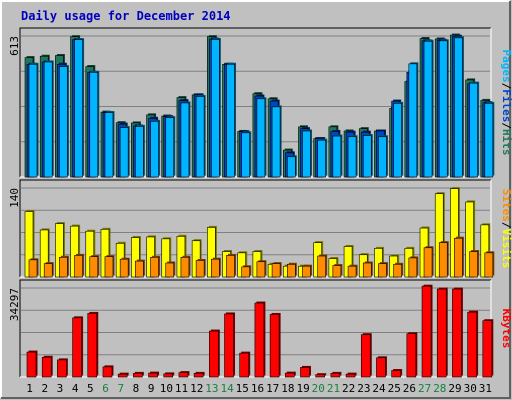  Describe the element at coordinates (257, 388) in the screenshot. I see `x-tick-label-day-16: 16` at that location.